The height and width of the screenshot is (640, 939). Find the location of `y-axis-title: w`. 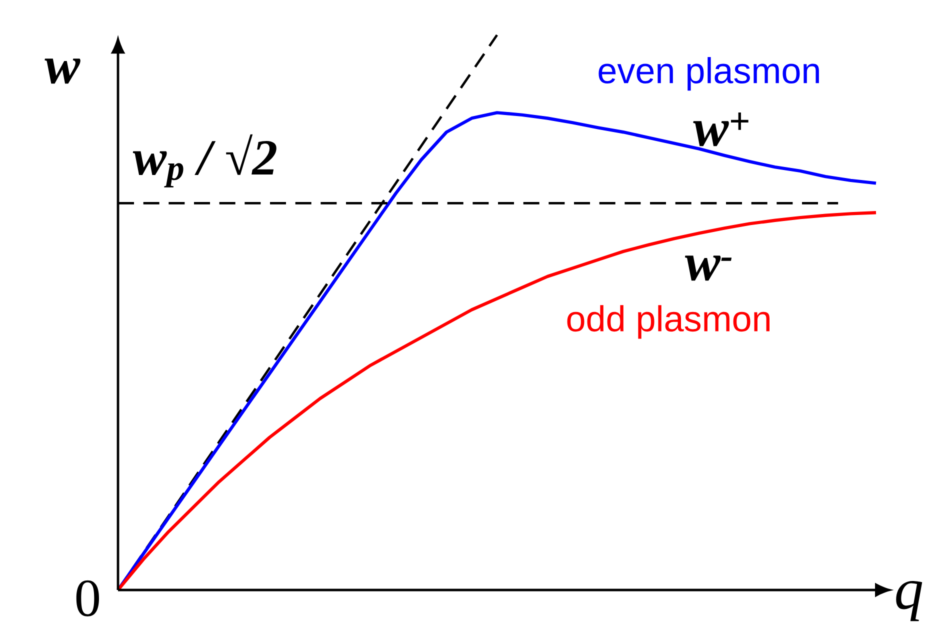

y-axis-title: w is located at coordinates (62, 71).